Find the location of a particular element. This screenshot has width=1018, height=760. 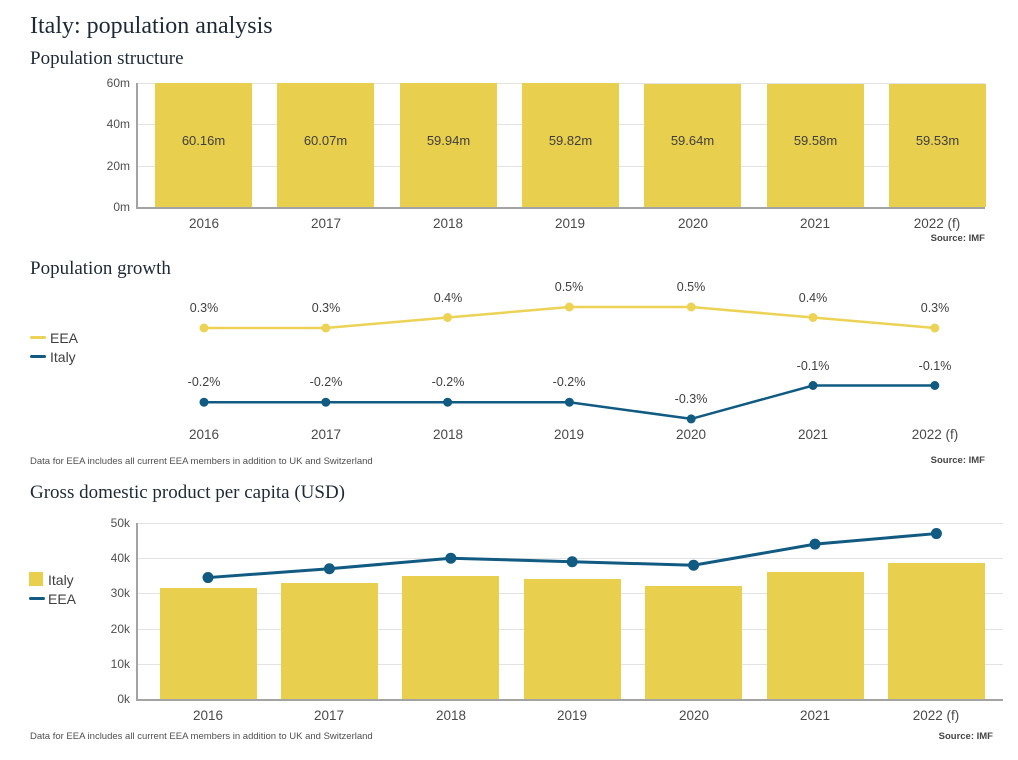

chart3-source: Source: IMF is located at coordinates (965, 736).